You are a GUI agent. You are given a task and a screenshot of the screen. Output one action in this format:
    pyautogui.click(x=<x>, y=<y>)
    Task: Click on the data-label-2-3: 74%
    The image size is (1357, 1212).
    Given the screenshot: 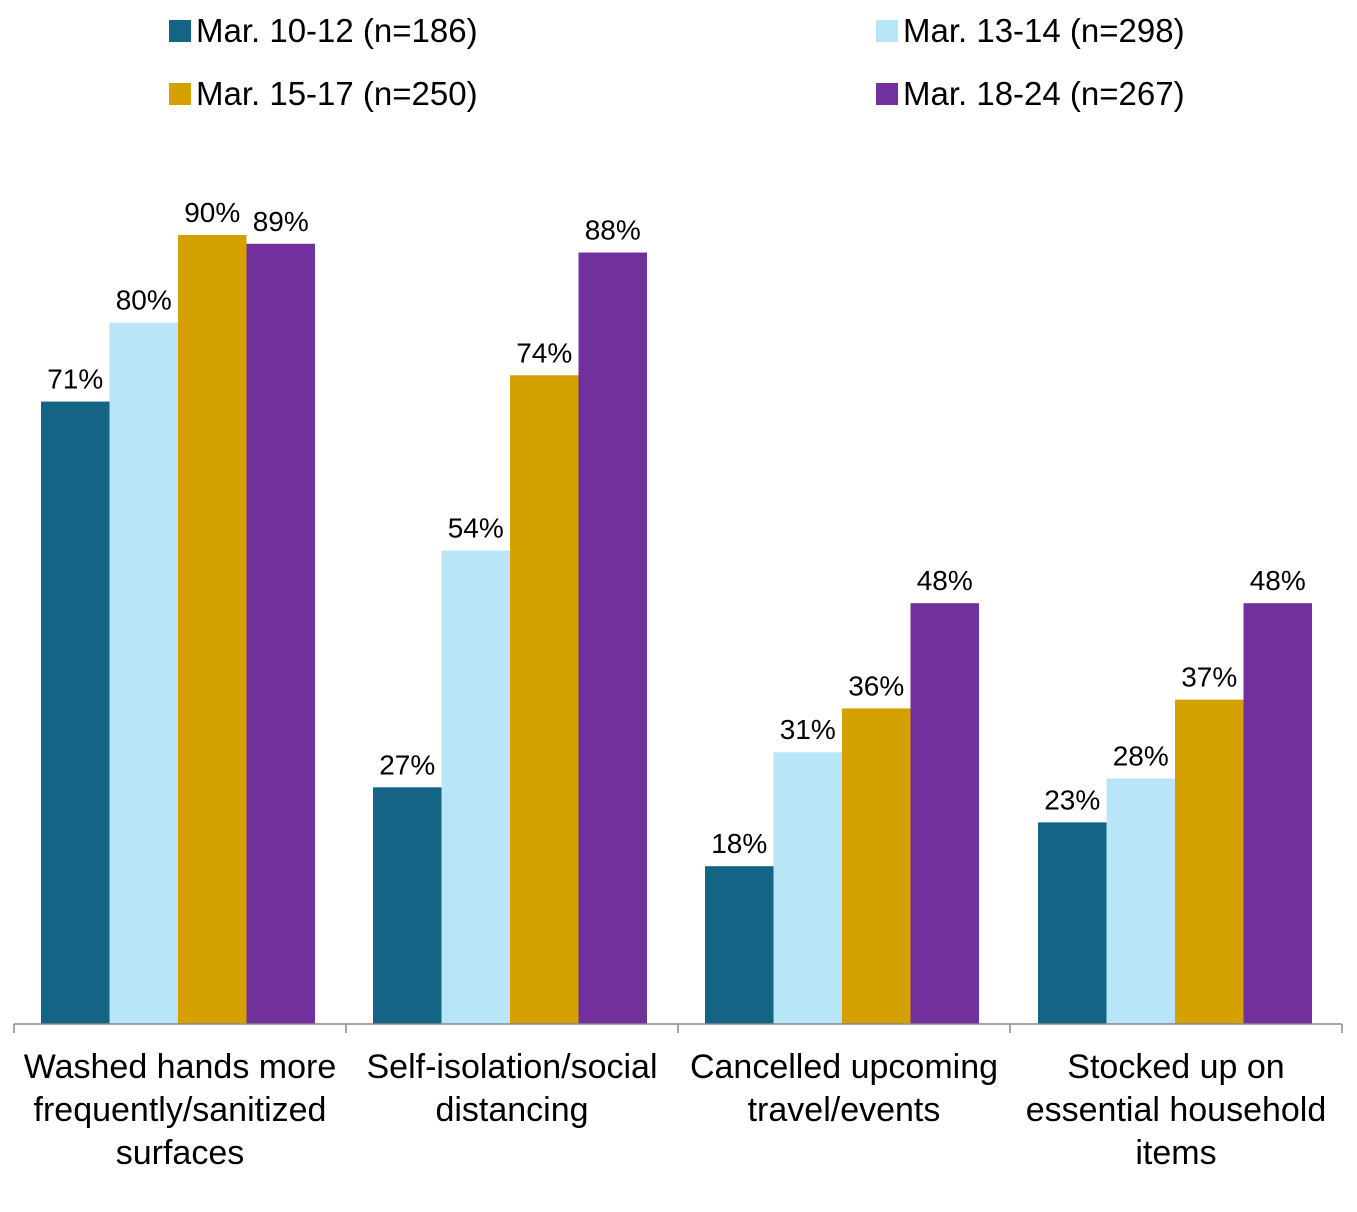 What is the action you would take?
    pyautogui.click(x=544, y=352)
    